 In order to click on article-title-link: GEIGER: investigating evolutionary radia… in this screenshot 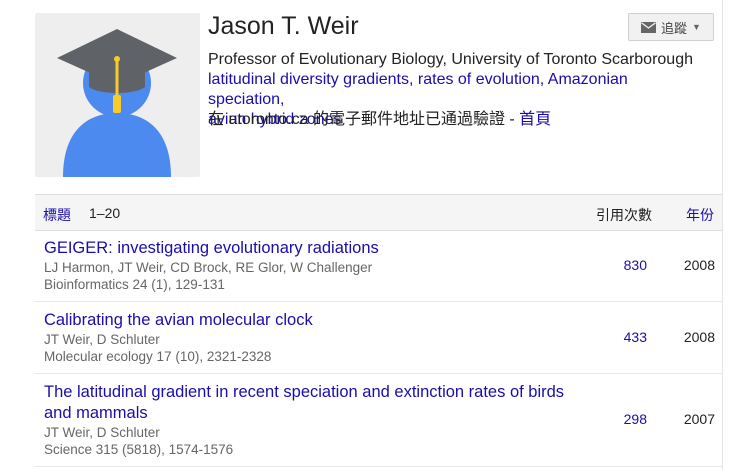, I will do `click(211, 248)`.